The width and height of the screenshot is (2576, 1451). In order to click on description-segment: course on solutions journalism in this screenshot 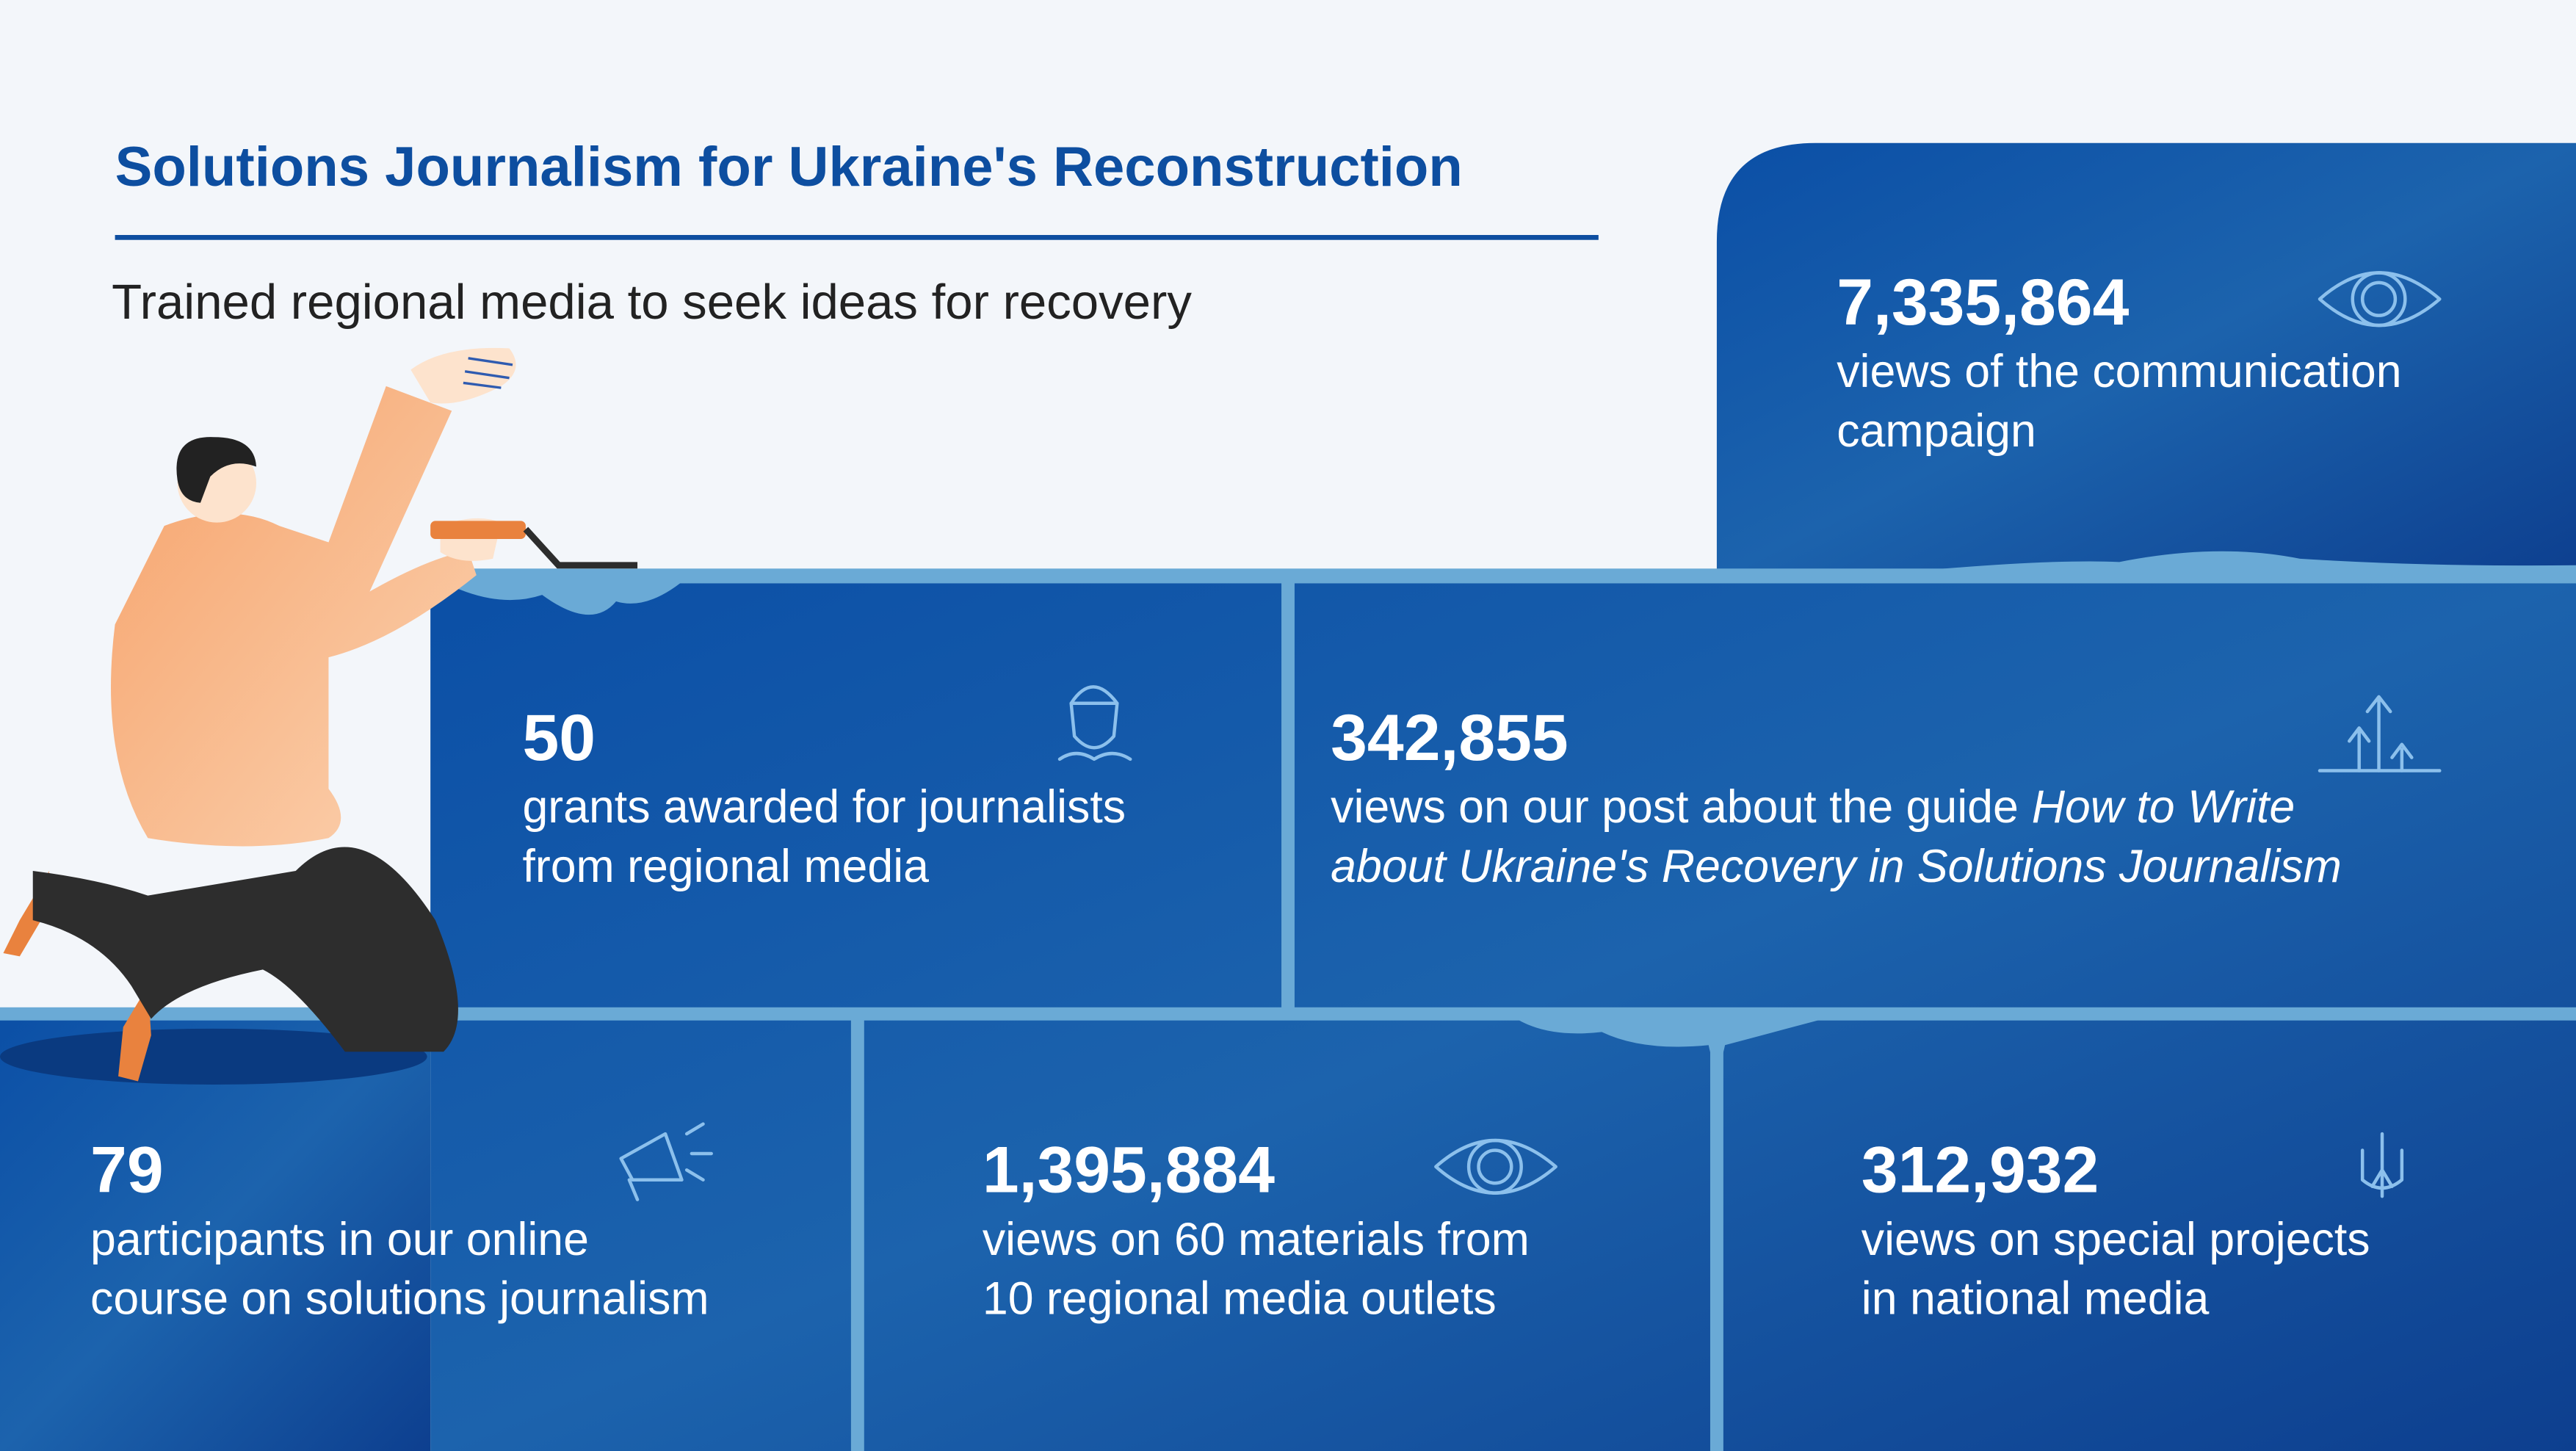, I will do `click(399, 1298)`.